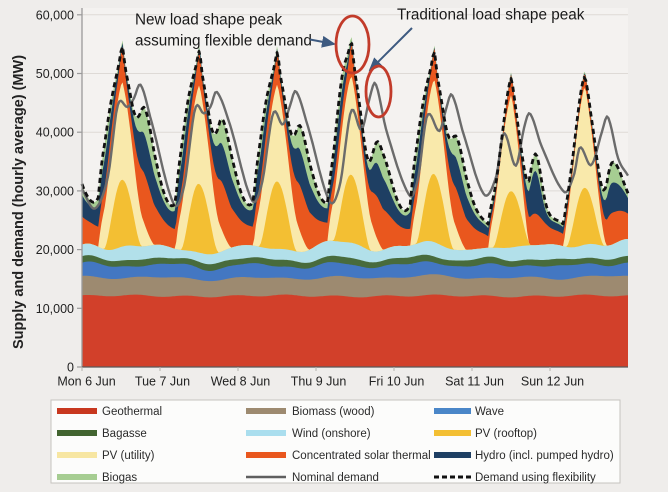 This screenshot has height=492, width=668. What do you see at coordinates (544, 456) in the screenshot?
I see `svg-text: Hydro (incl. pumped hydro)` at bounding box center [544, 456].